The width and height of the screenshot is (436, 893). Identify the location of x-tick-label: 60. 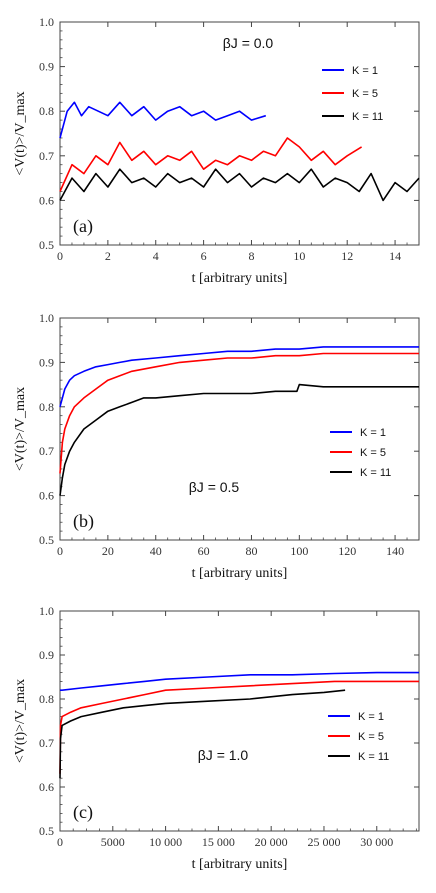
(204, 551).